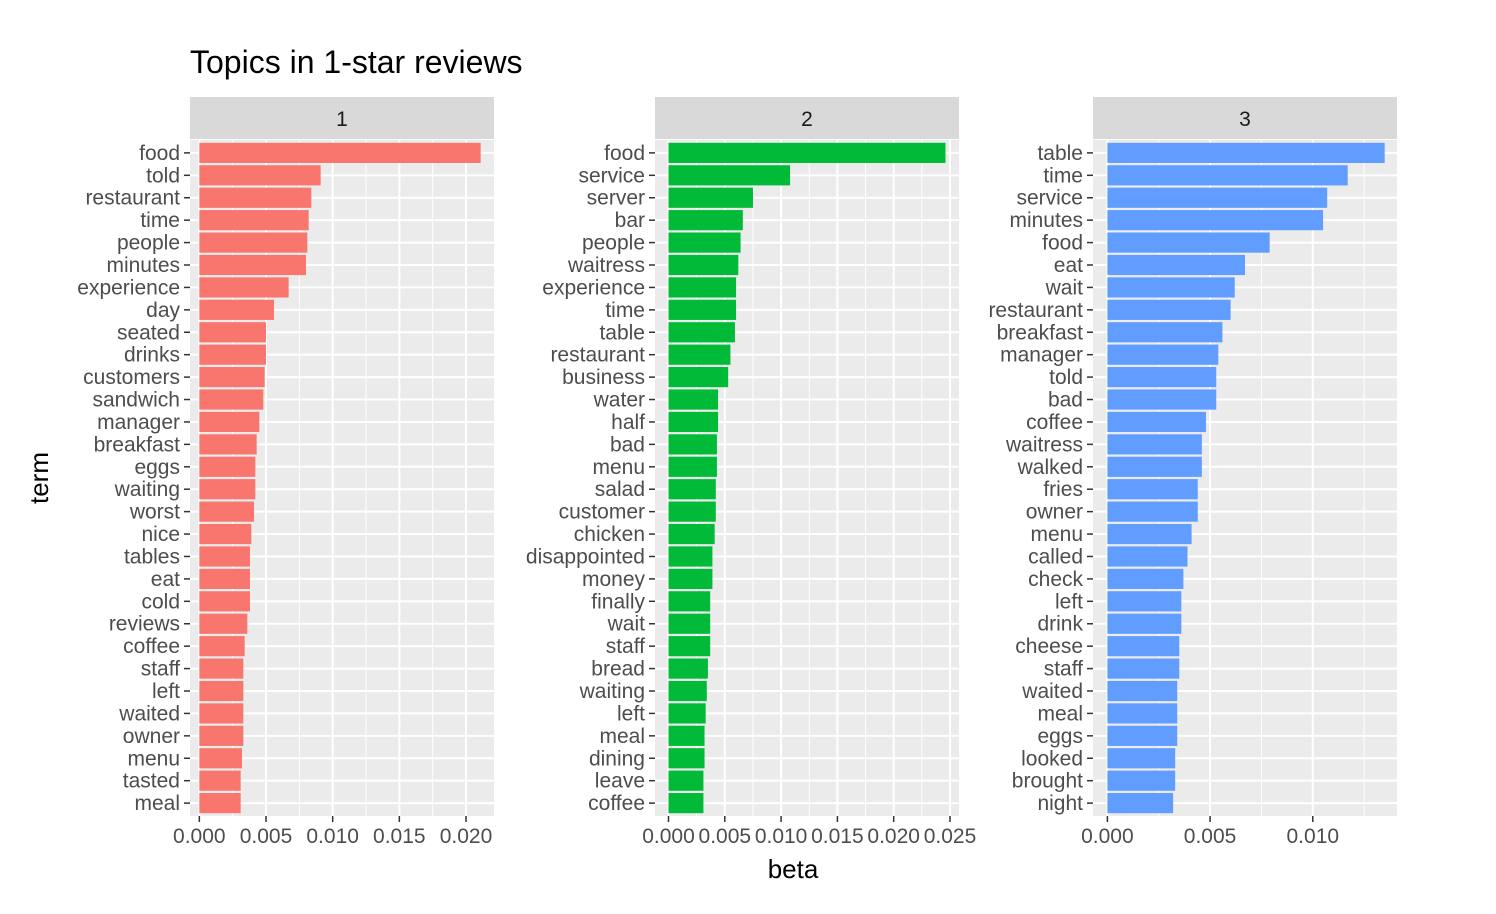 The height and width of the screenshot is (914, 1496). I want to click on y-tick-label: day, so click(163, 310).